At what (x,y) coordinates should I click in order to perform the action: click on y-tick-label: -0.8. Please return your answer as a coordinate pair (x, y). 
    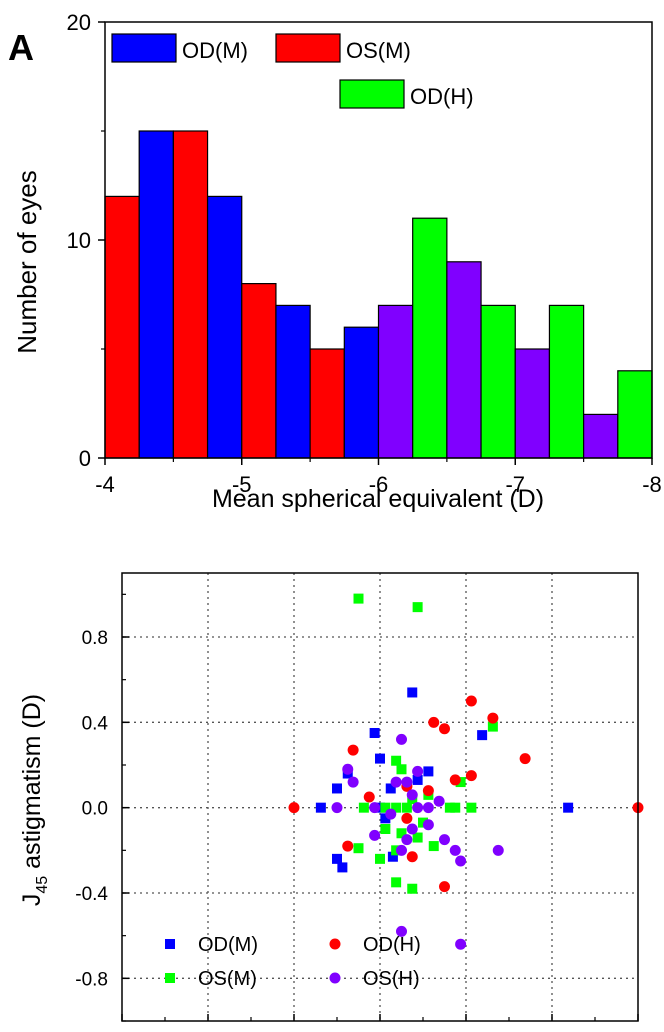
    Looking at the image, I should click on (91, 979).